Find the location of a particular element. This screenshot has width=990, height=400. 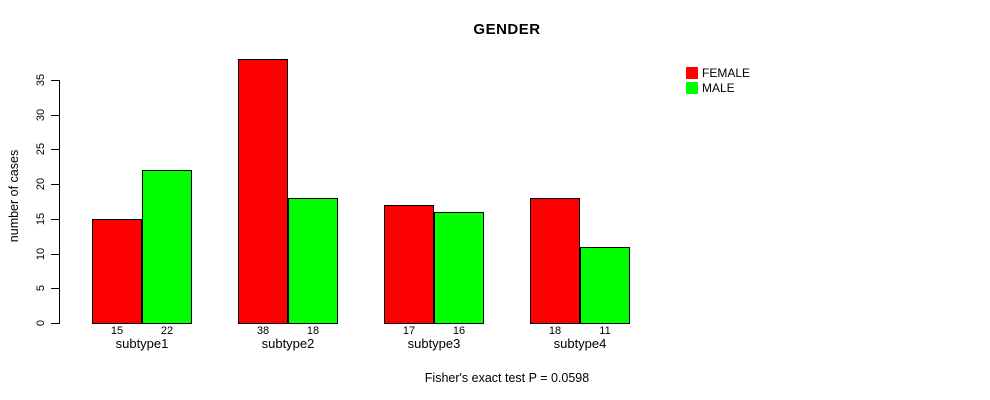

y-tick-label: 25 is located at coordinates (41, 149).